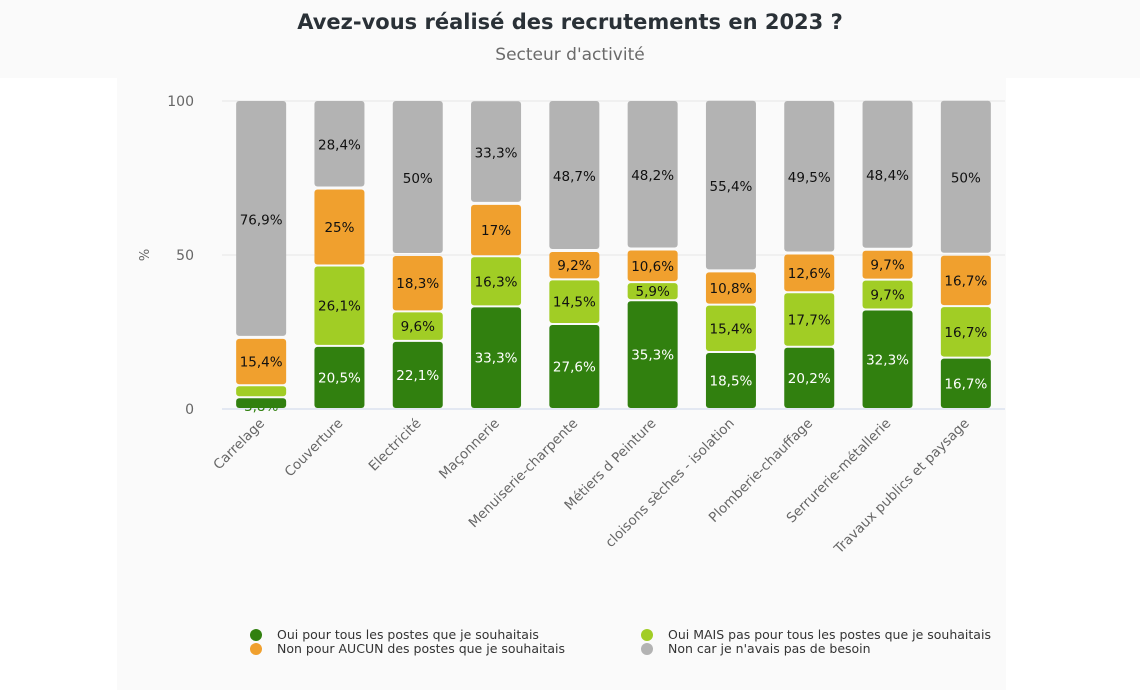  I want to click on data-label: 22,1%, so click(417, 376).